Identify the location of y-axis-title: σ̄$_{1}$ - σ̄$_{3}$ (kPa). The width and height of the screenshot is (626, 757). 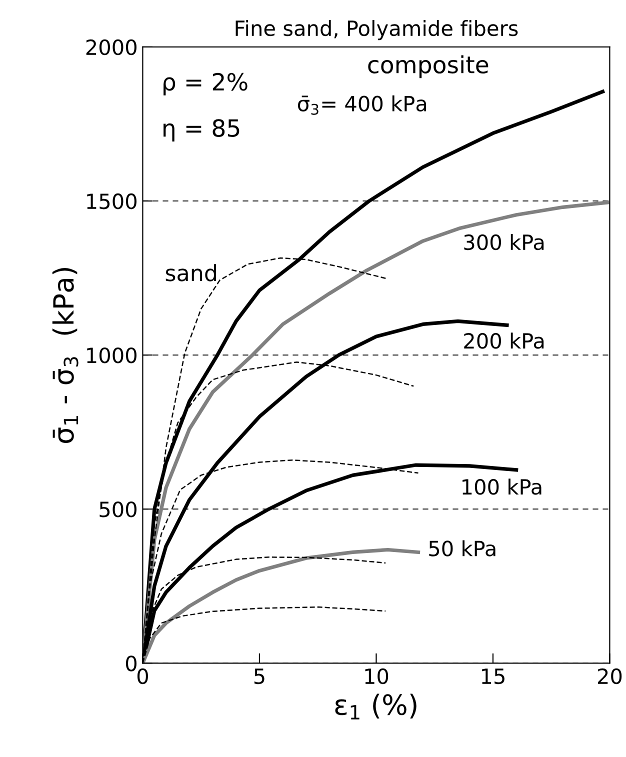
(65, 355).